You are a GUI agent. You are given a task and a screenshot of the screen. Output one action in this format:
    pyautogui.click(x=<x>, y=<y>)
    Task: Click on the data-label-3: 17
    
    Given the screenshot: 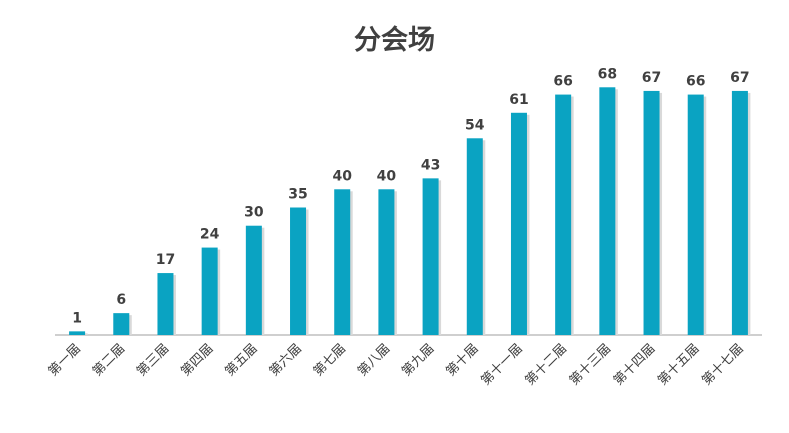 What is the action you would take?
    pyautogui.click(x=165, y=260)
    